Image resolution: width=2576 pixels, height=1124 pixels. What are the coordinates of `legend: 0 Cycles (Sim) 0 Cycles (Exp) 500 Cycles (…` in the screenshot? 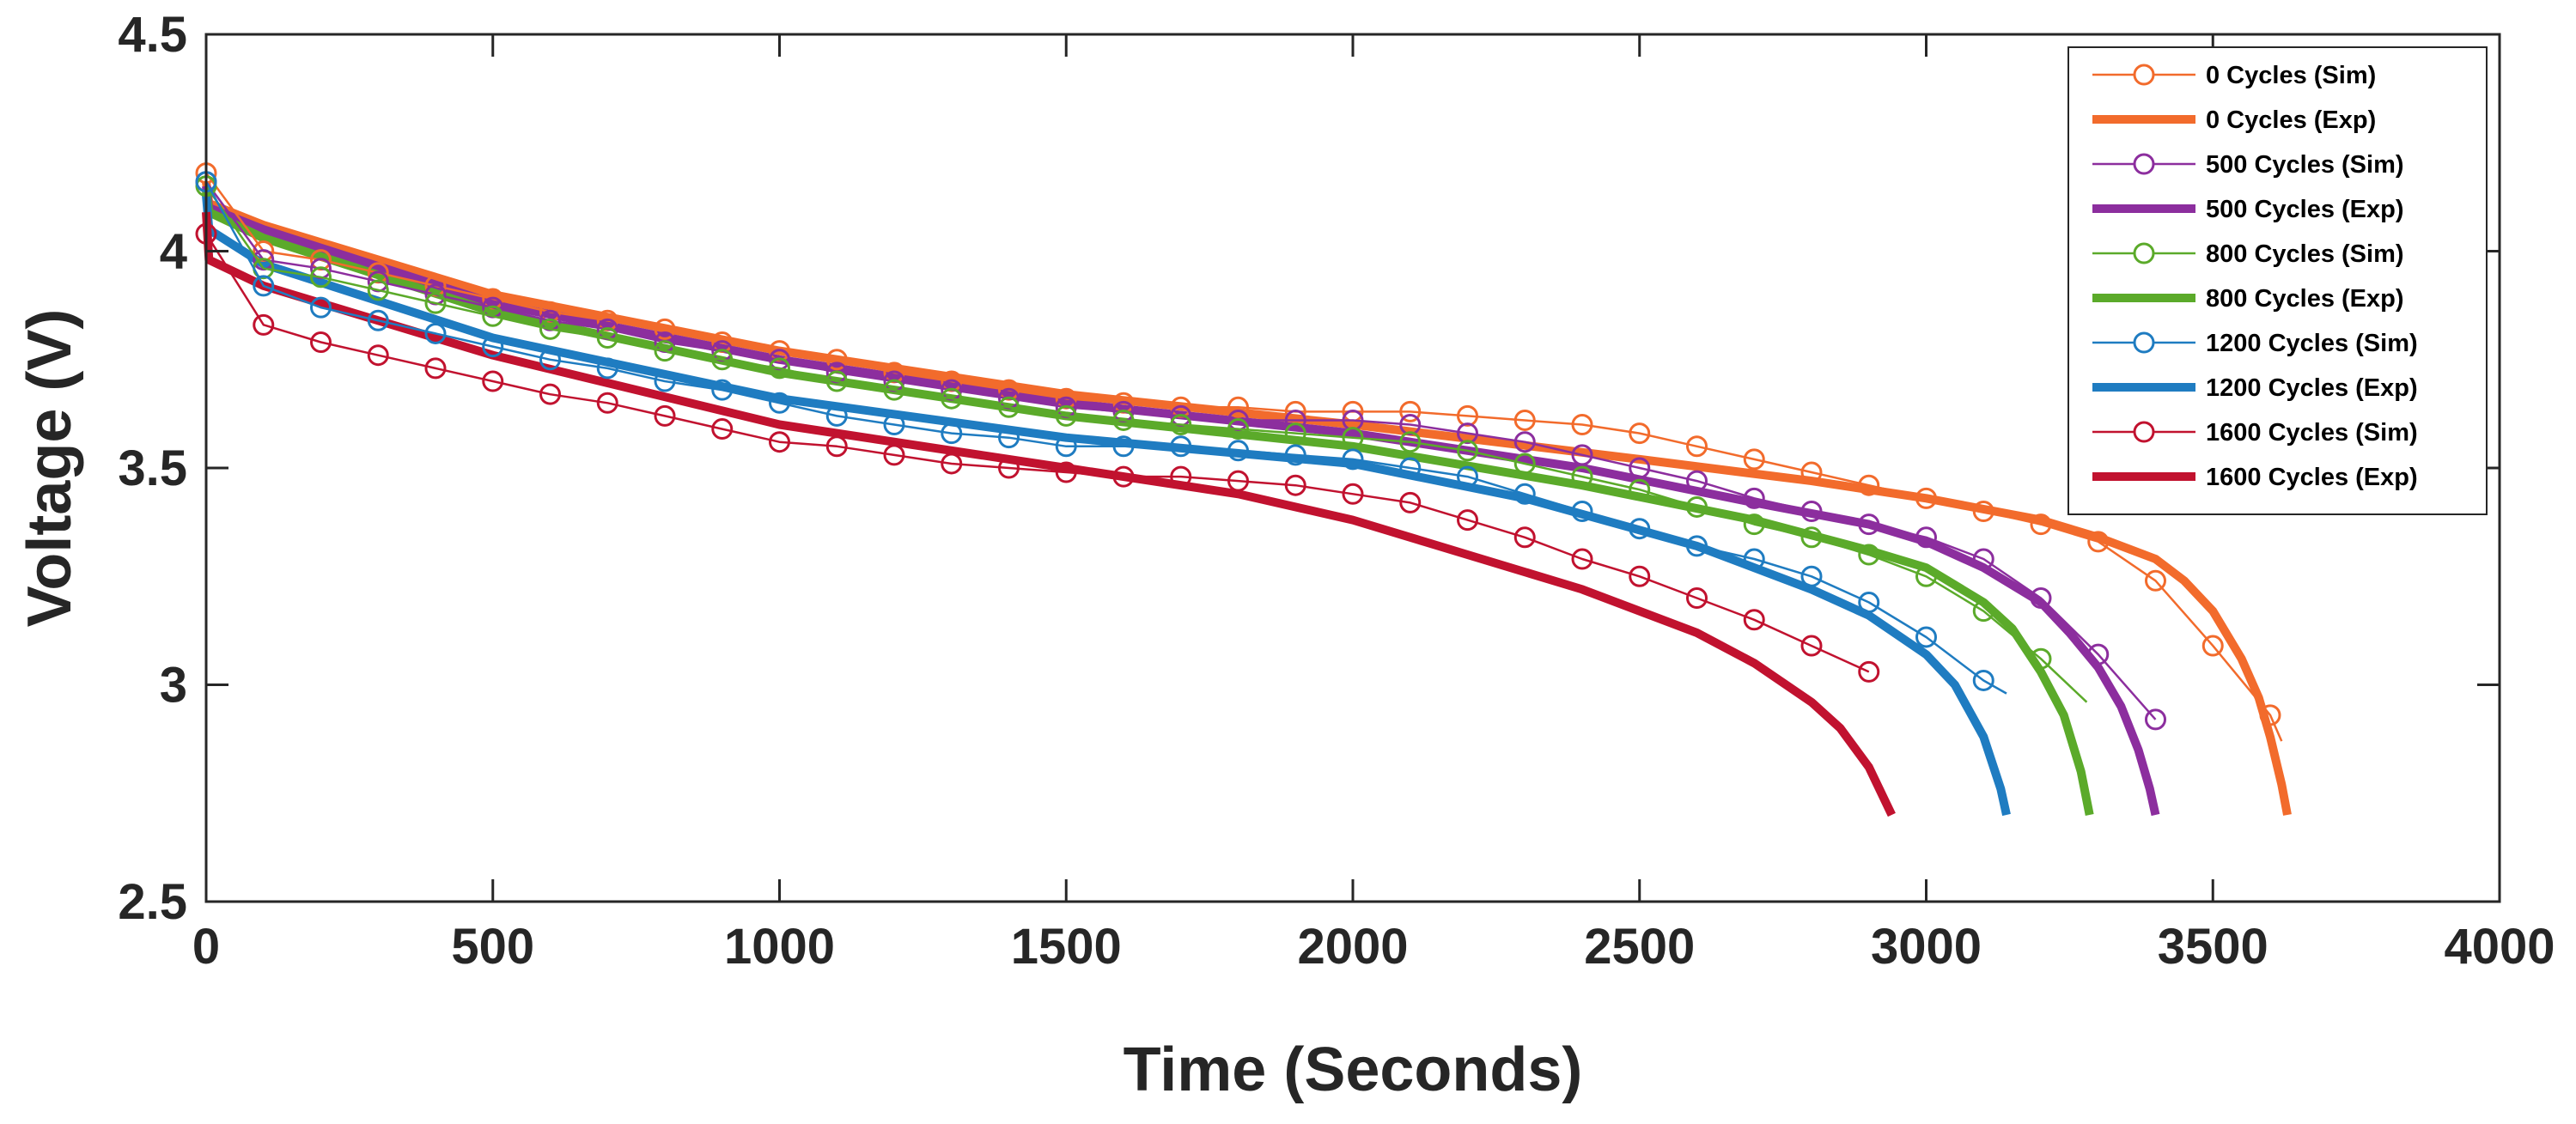 It's located at (2277, 280).